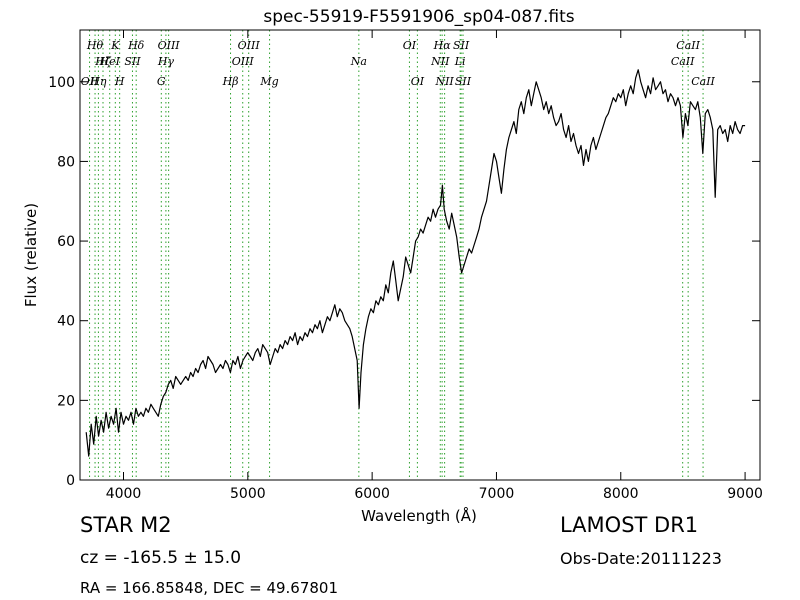  I want to click on y-tick-label-3: 60, so click(66, 242).